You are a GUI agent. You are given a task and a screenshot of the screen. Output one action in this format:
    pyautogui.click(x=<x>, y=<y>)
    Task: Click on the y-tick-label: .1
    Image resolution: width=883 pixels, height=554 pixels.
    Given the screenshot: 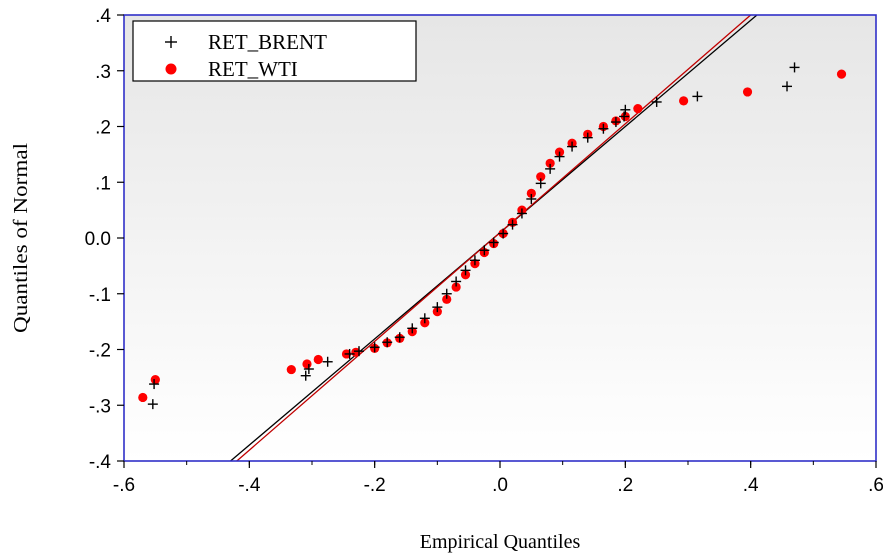 What is the action you would take?
    pyautogui.click(x=103, y=183)
    